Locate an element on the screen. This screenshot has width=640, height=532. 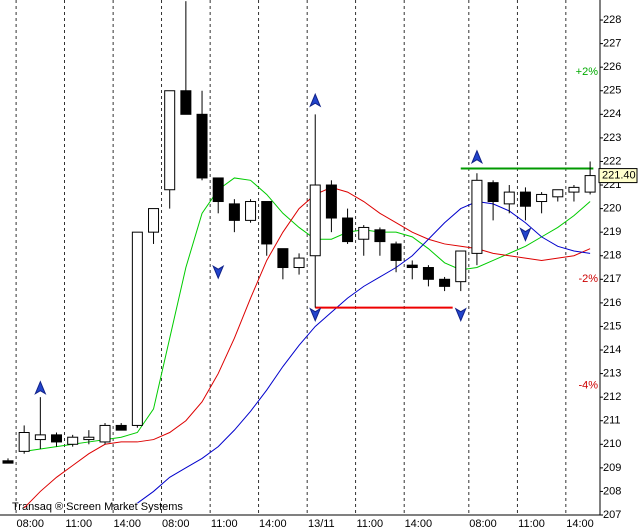
watermark: Transaq ® Screen Market Systems is located at coordinates (97, 507).